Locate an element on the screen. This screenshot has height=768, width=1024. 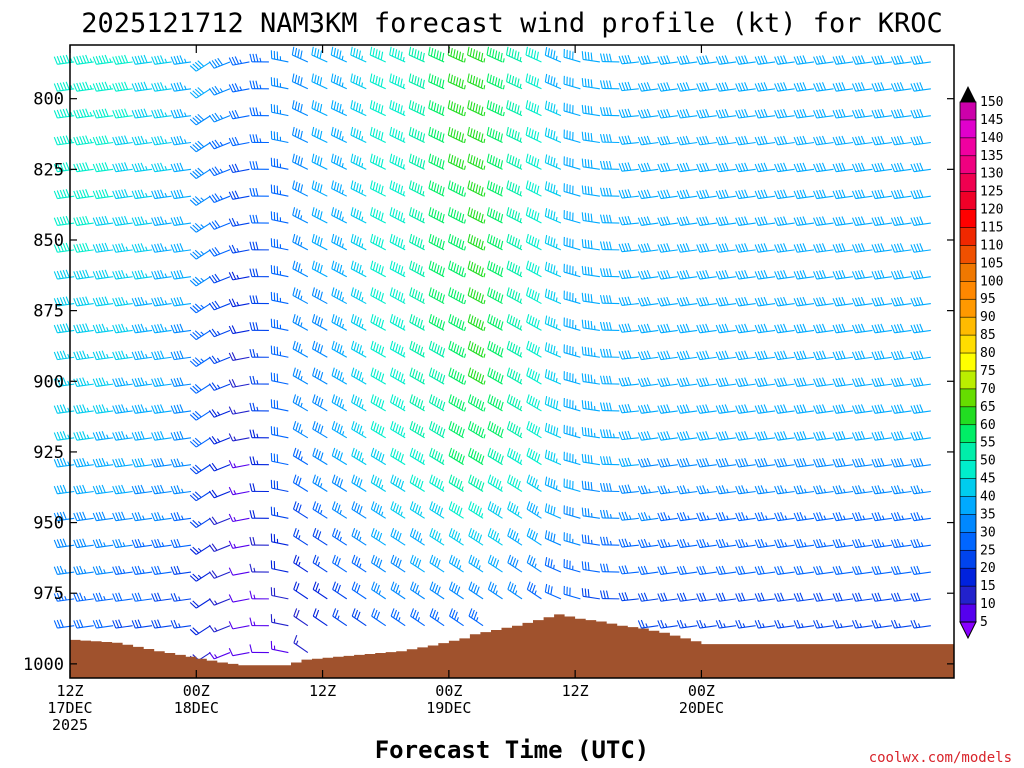
barb-staff is located at coordinates (241, 600).